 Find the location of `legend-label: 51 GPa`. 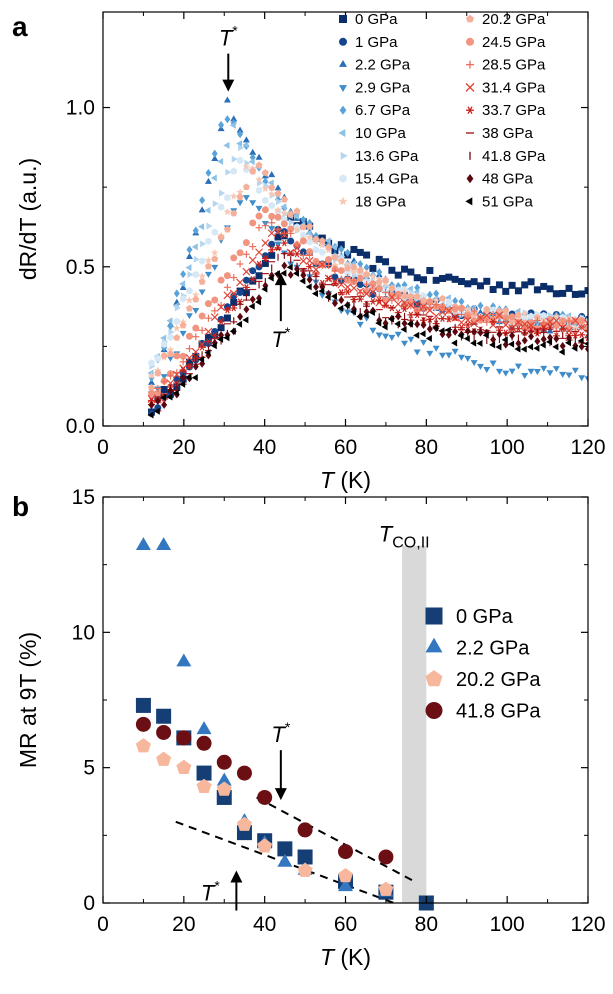

legend-label: 51 GPa is located at coordinates (508, 201).